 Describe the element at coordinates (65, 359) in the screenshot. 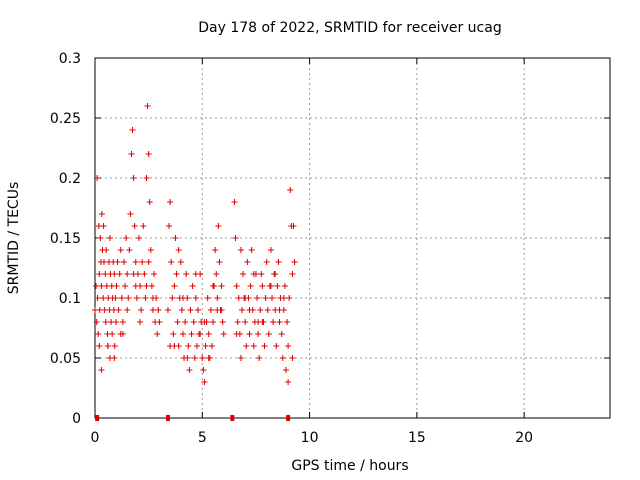

I see `y-tick-label: 0.05` at that location.